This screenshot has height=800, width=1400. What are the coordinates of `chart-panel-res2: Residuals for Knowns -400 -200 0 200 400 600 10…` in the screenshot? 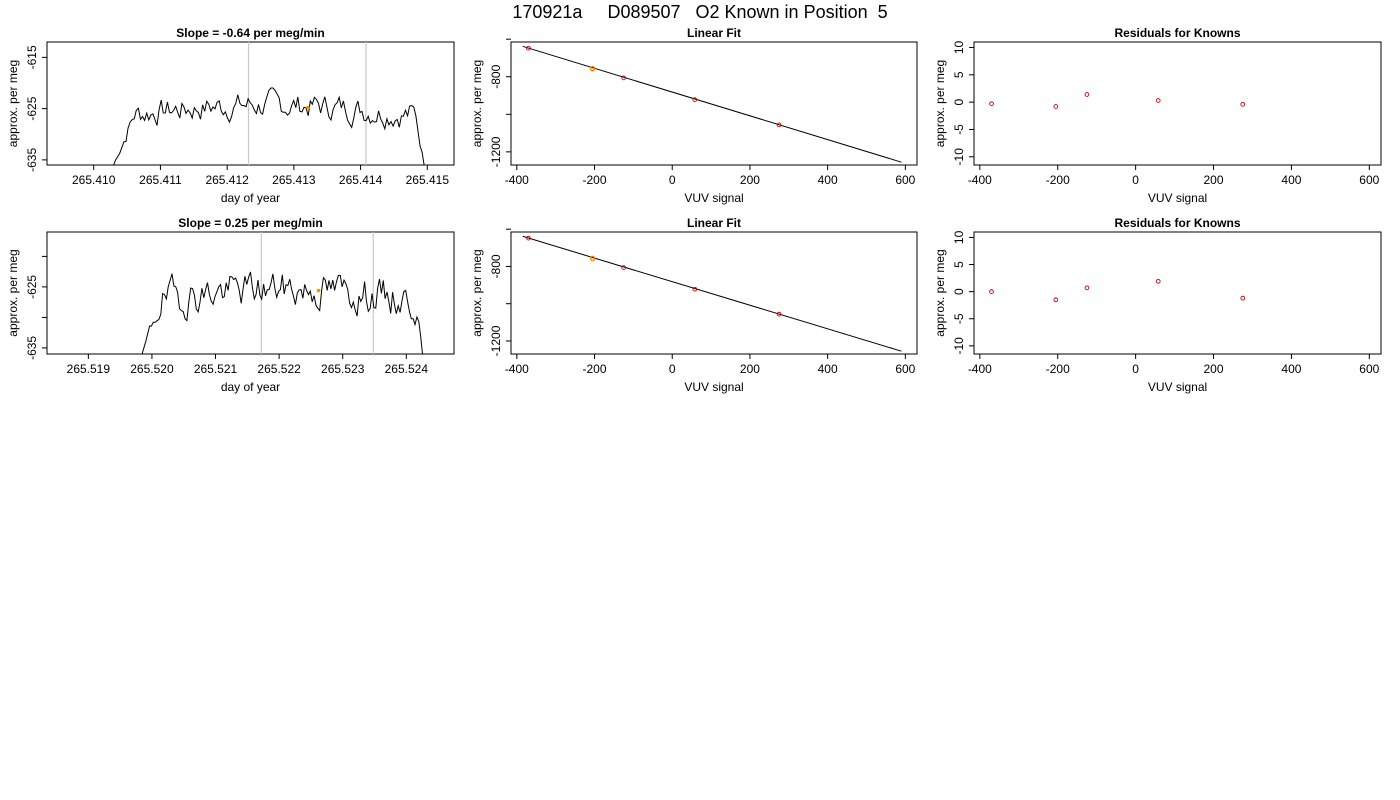 It's located at (1157, 305).